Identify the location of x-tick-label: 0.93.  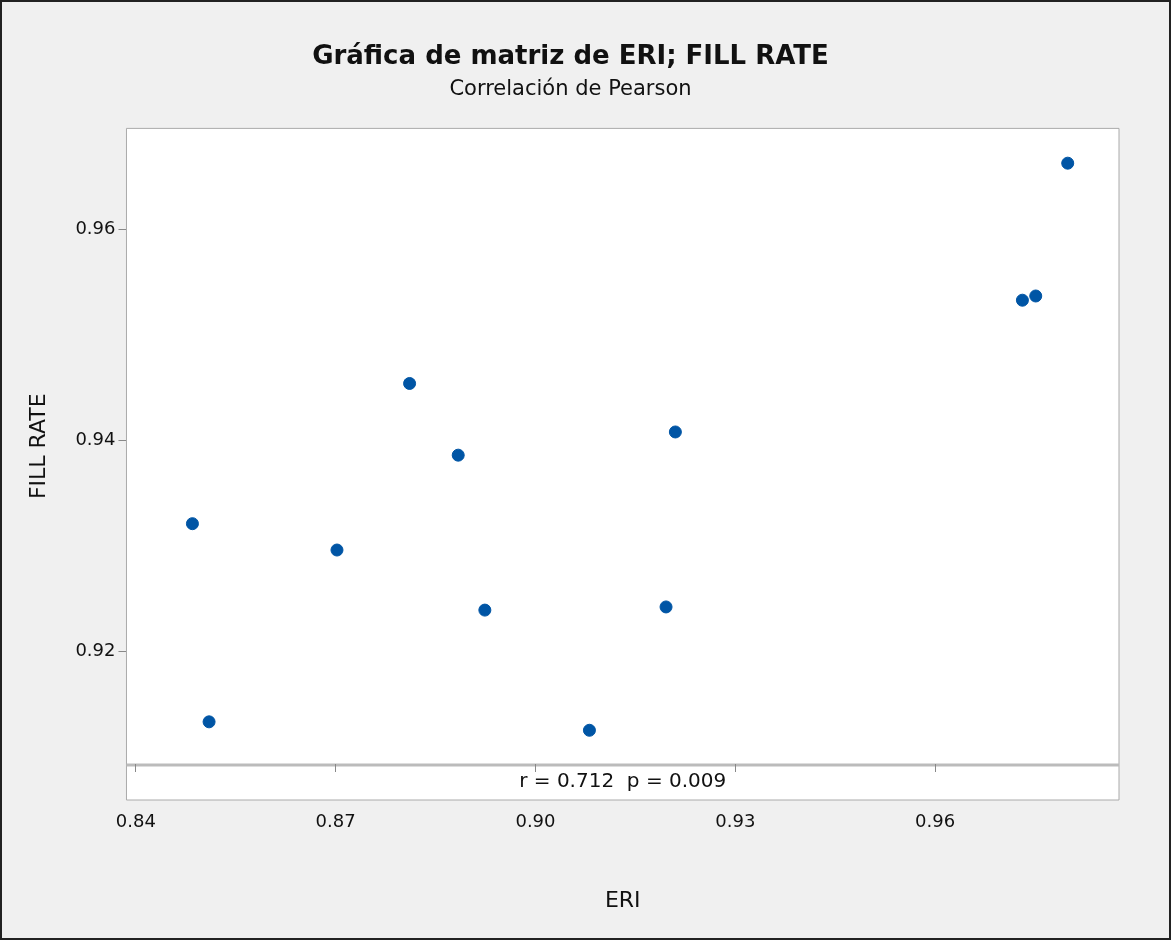
(735, 821).